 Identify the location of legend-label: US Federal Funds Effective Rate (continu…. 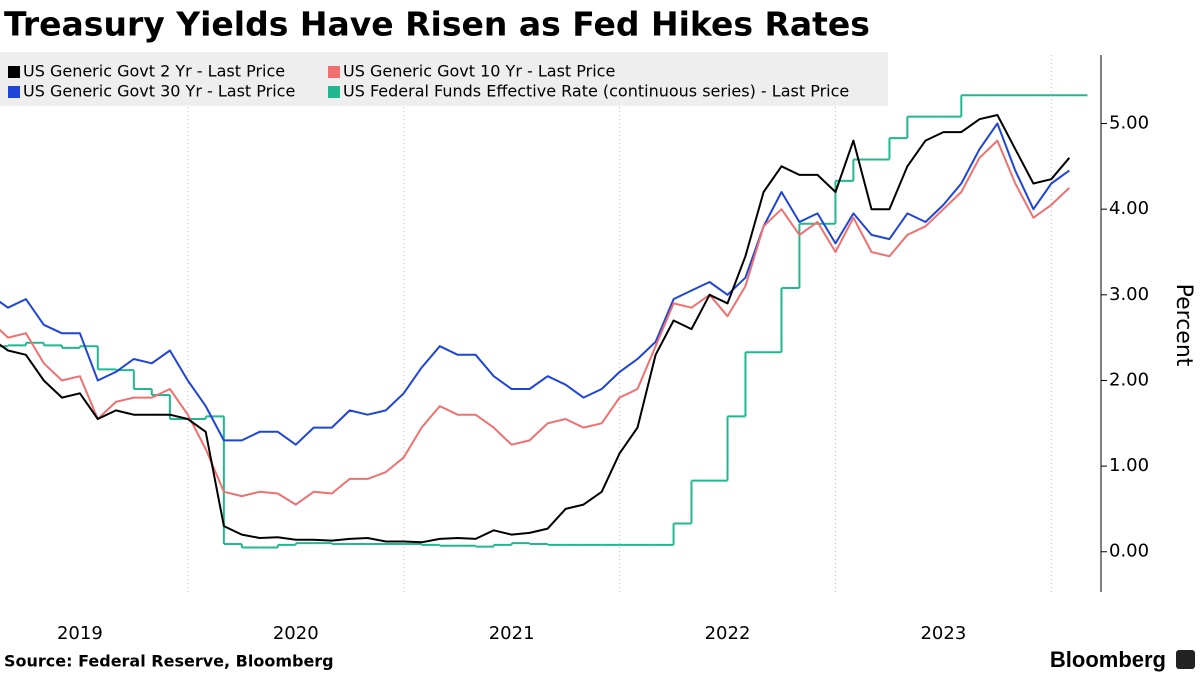
(596, 91).